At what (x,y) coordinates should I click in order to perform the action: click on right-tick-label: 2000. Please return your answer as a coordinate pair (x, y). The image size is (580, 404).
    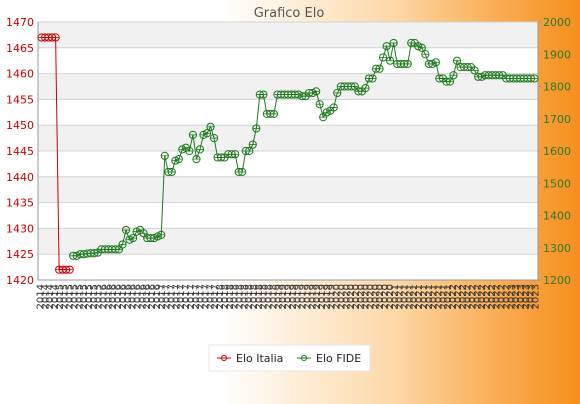
    Looking at the image, I should click on (557, 22).